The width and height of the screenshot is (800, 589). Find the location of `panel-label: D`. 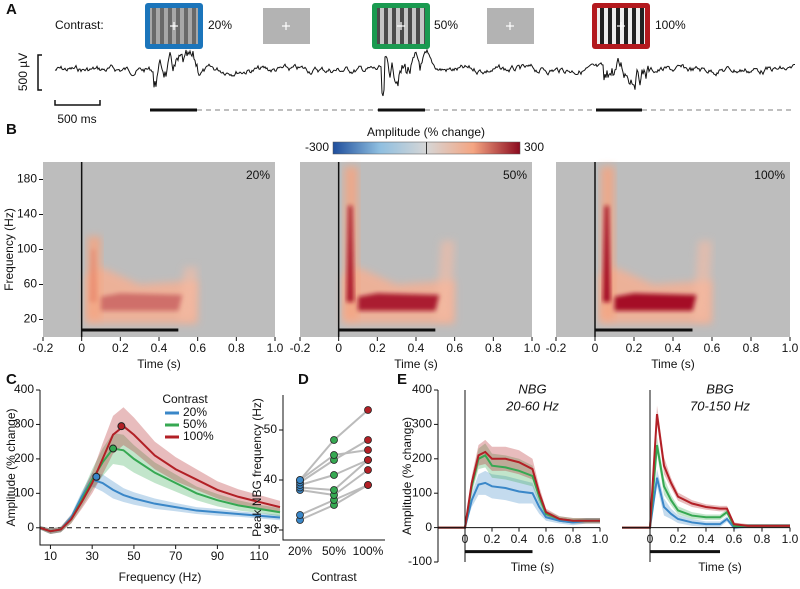

panel-label: D is located at coordinates (303, 379).